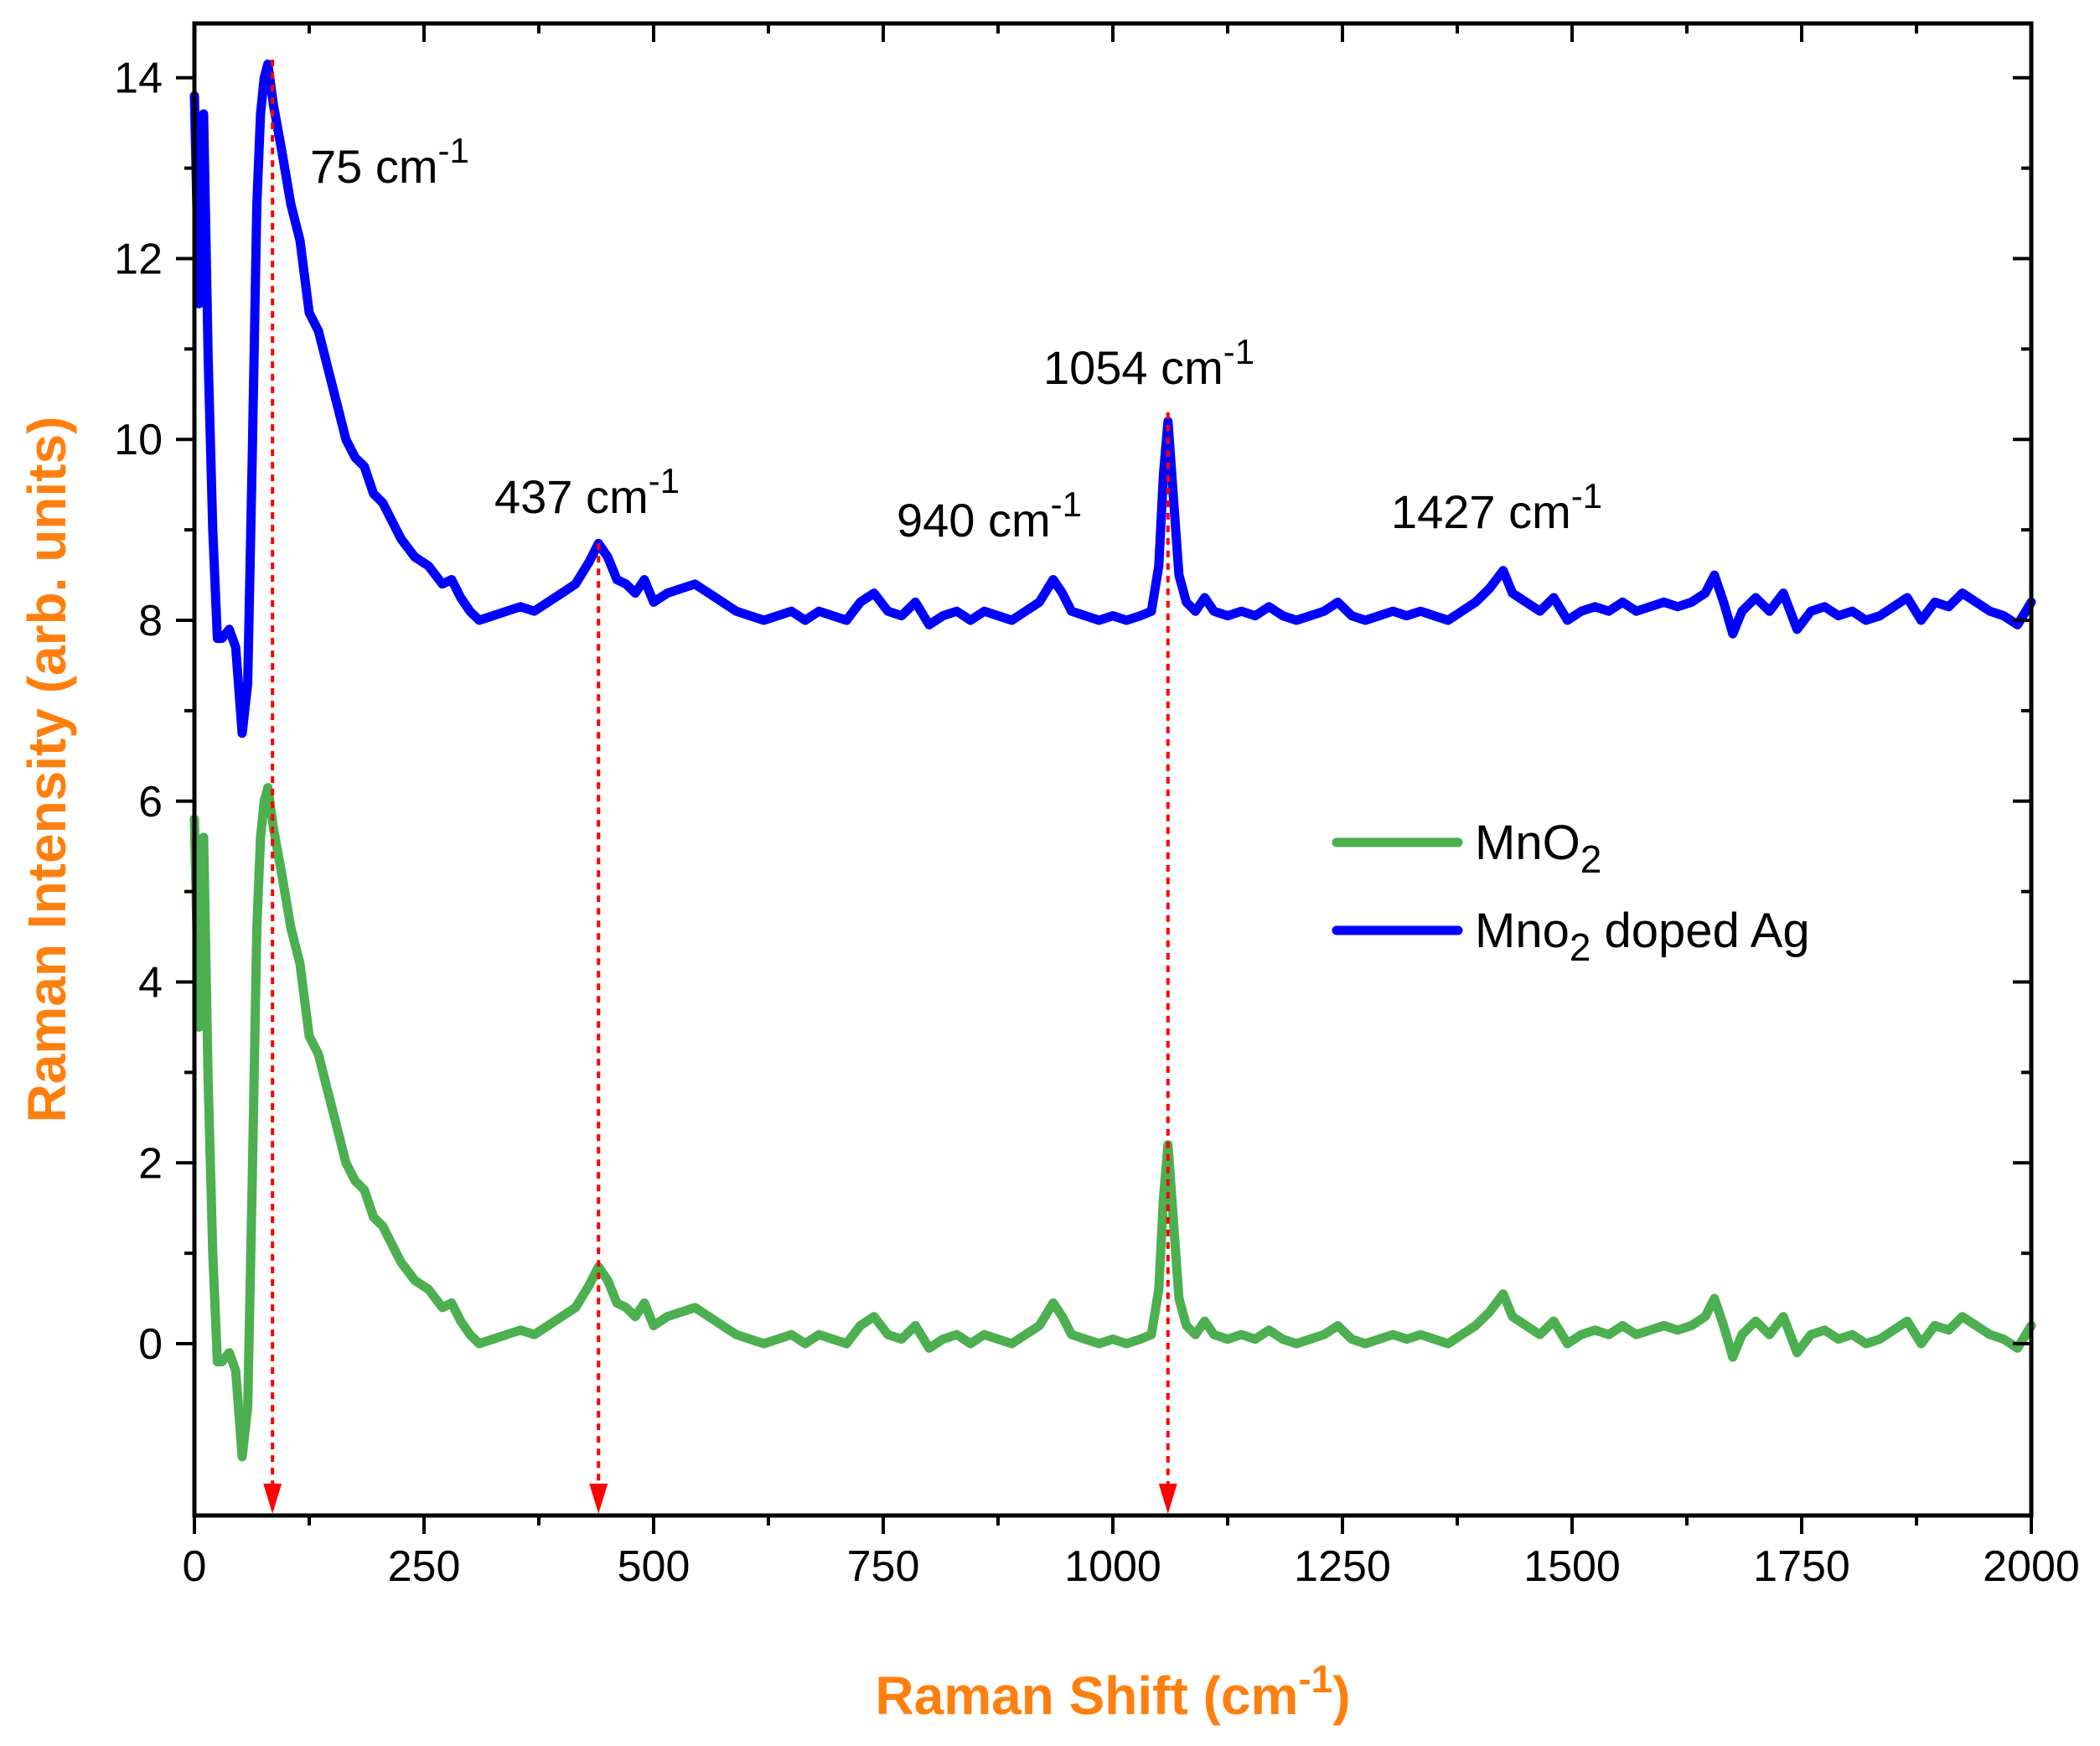 Image resolution: width=2100 pixels, height=1746 pixels. What do you see at coordinates (1112, 1566) in the screenshot?
I see `x-tick-label: 1000` at bounding box center [1112, 1566].